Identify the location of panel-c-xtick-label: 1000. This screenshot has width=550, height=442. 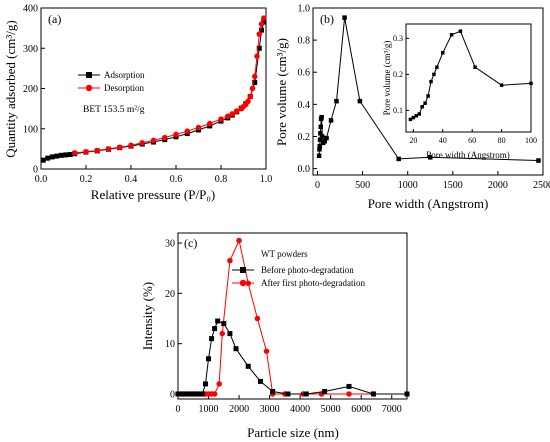
(209, 409).